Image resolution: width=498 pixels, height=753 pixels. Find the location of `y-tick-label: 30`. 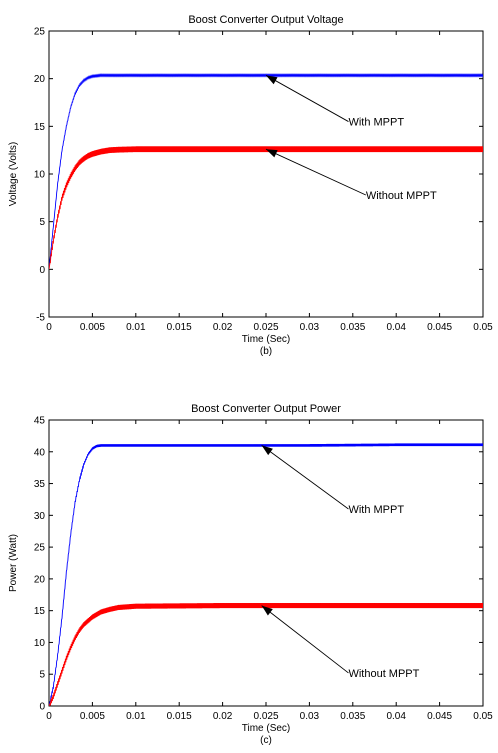

y-tick-label: 30 is located at coordinates (40, 516).